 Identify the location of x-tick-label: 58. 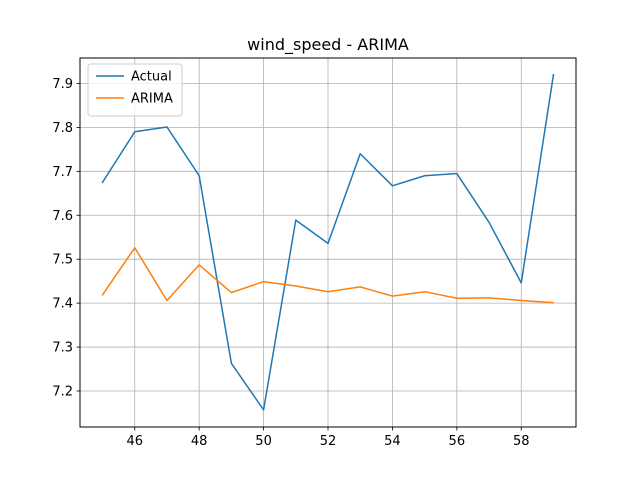
(521, 441).